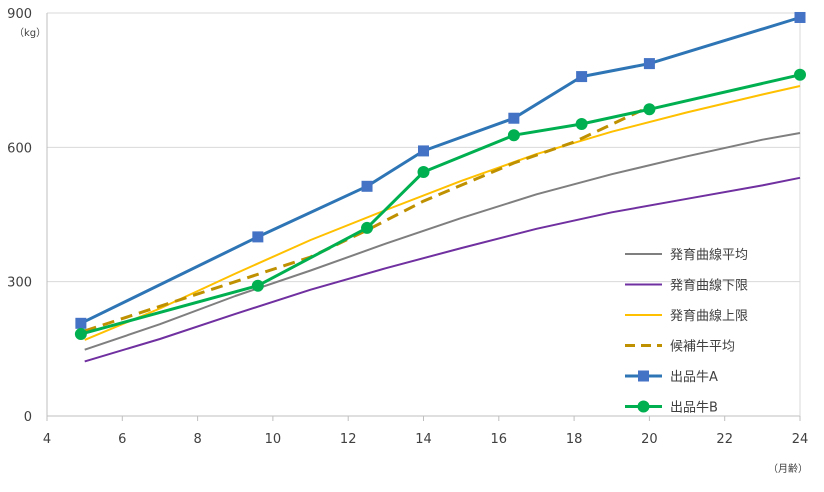  I want to click on x-tick-label: 18, so click(574, 439).